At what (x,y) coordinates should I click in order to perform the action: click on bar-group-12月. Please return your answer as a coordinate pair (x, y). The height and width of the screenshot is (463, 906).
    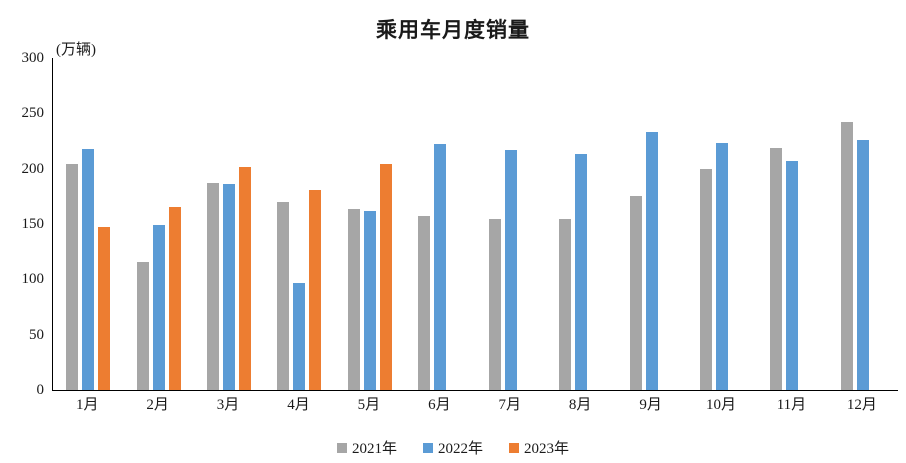
    Looking at the image, I should click on (863, 224).